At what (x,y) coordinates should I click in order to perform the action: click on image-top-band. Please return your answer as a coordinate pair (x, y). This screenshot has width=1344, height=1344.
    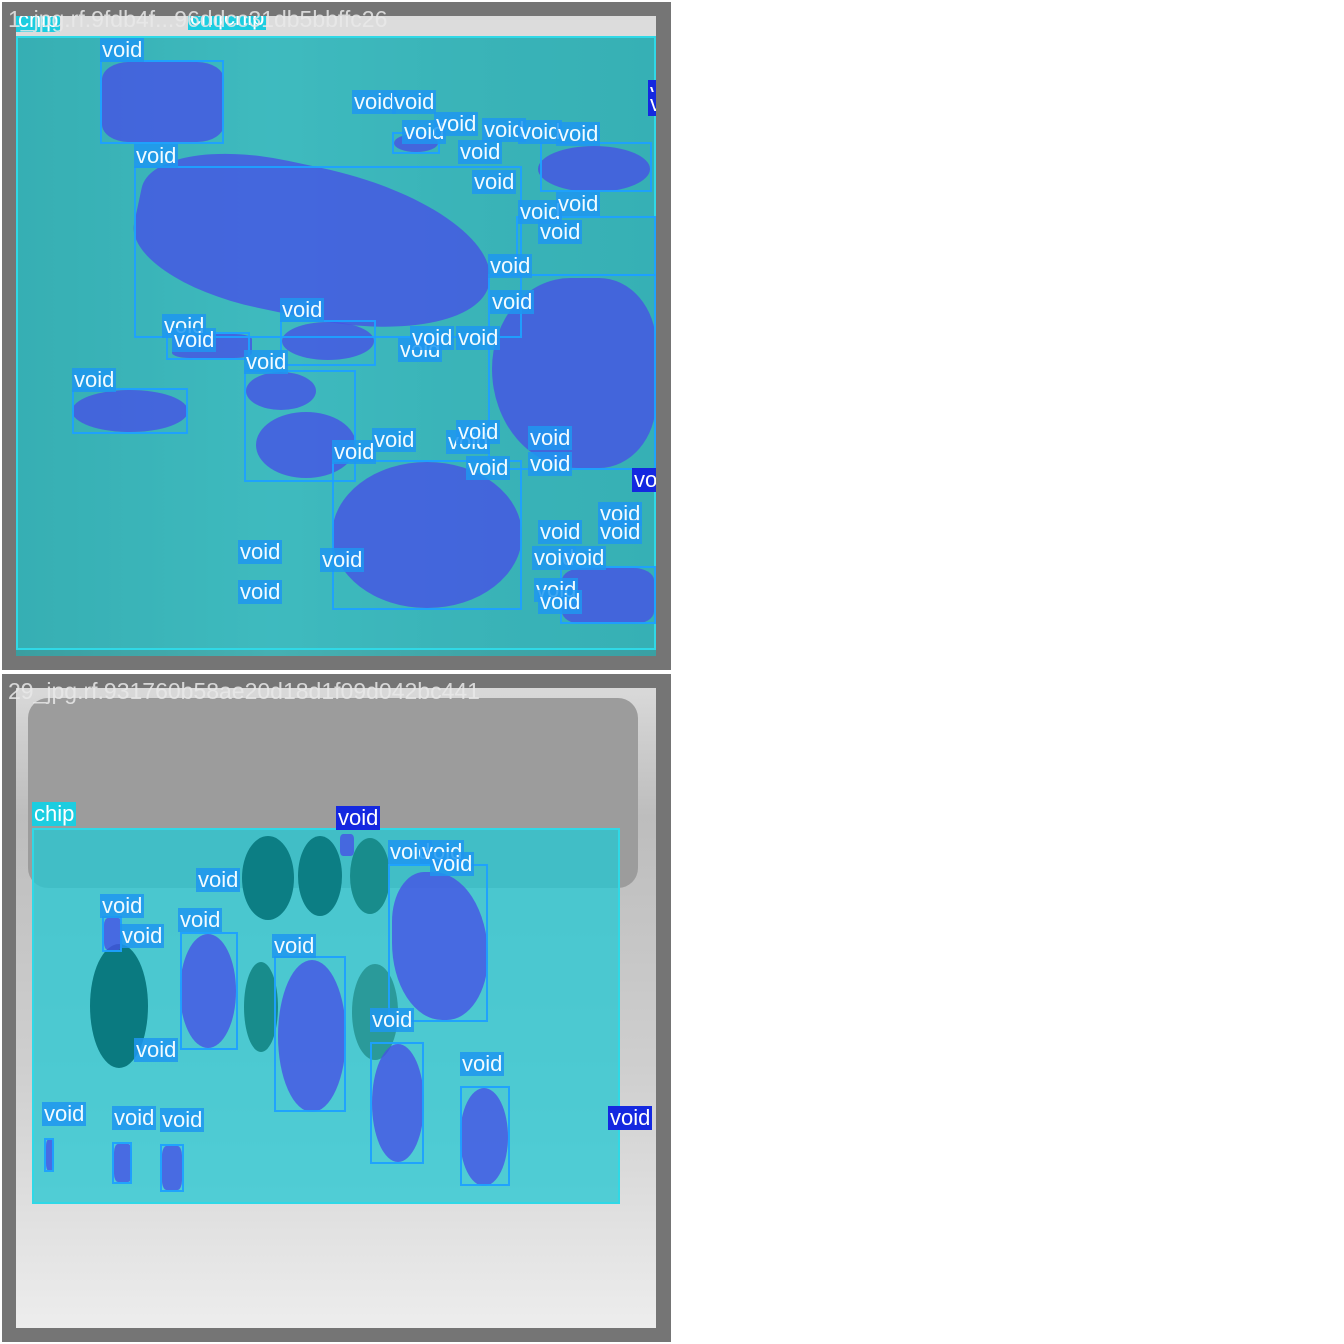
    Looking at the image, I should click on (336, 27).